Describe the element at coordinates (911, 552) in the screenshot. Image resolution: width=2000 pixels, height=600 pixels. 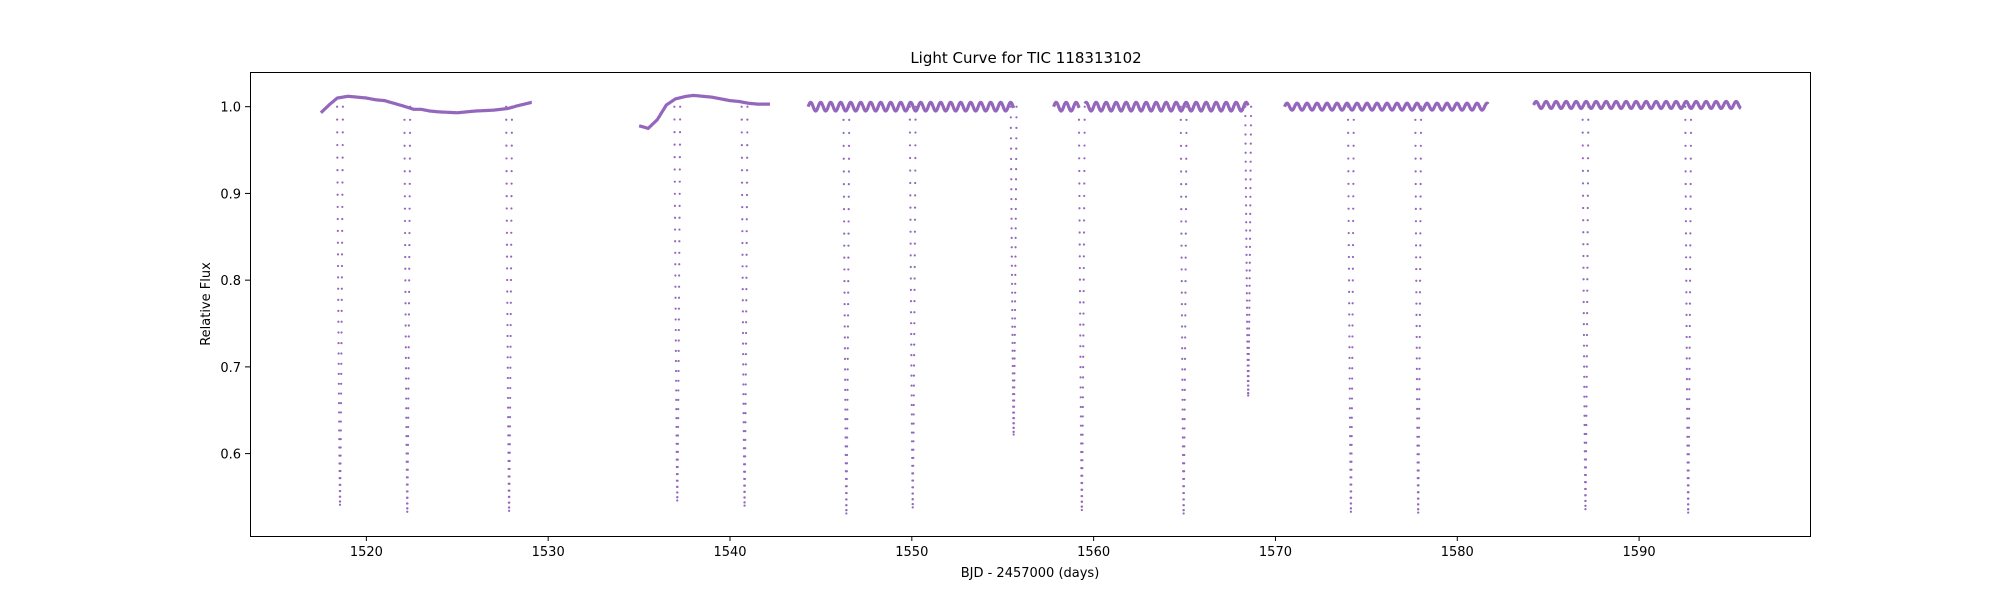
I see `x-tick-label: 1550` at that location.